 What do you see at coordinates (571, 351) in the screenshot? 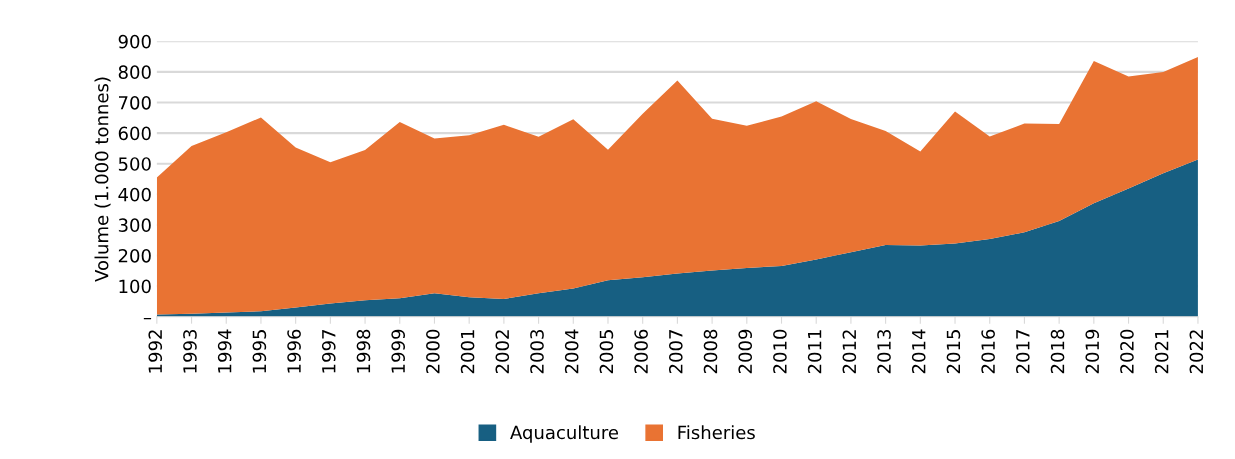
I see `x-tick-label: 2004` at bounding box center [571, 351].